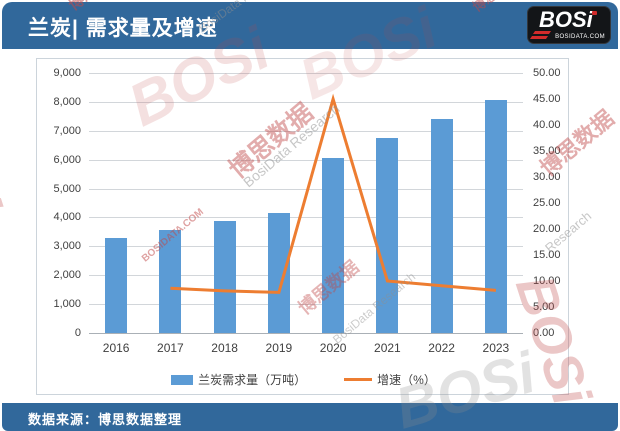 This screenshot has height=431, width=620. Describe the element at coordinates (170, 348) in the screenshot. I see `x-axis-label: 2017` at that location.